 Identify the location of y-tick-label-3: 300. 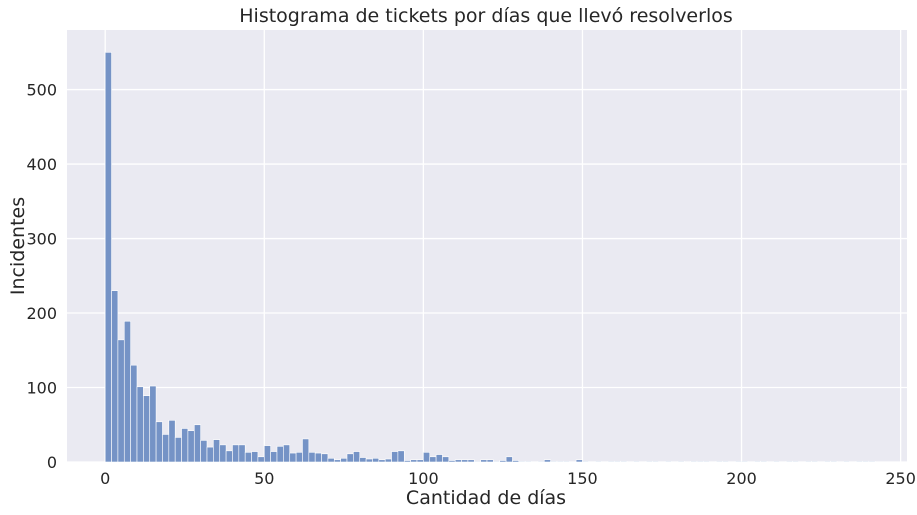
(41, 239).